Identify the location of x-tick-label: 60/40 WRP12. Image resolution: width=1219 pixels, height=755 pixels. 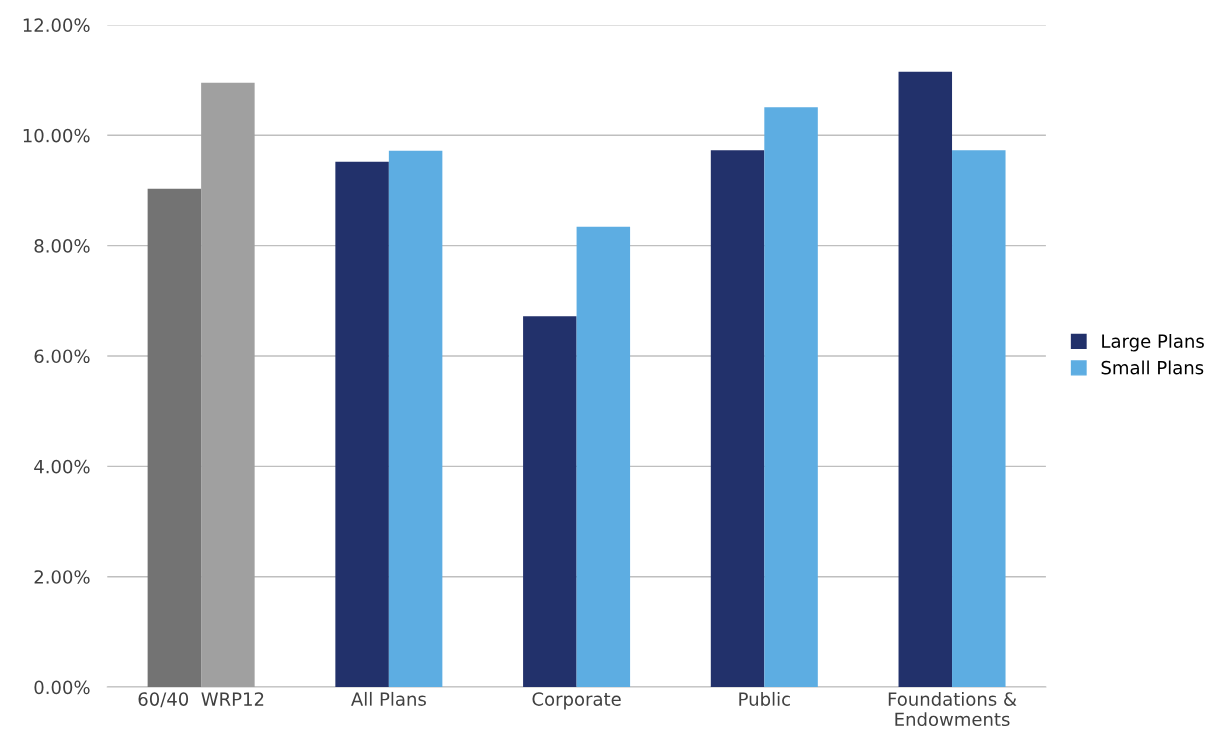
(201, 700).